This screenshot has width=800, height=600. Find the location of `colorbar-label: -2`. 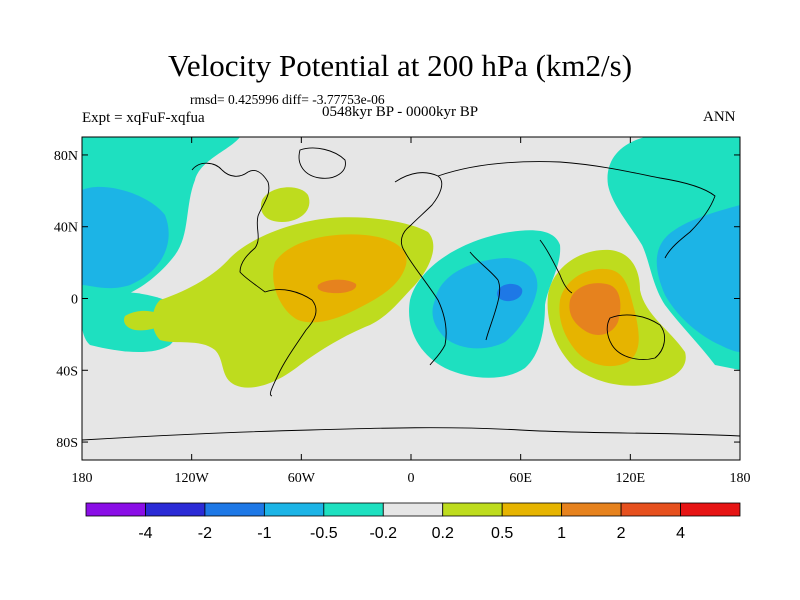

colorbar-label: -2 is located at coordinates (205, 533).